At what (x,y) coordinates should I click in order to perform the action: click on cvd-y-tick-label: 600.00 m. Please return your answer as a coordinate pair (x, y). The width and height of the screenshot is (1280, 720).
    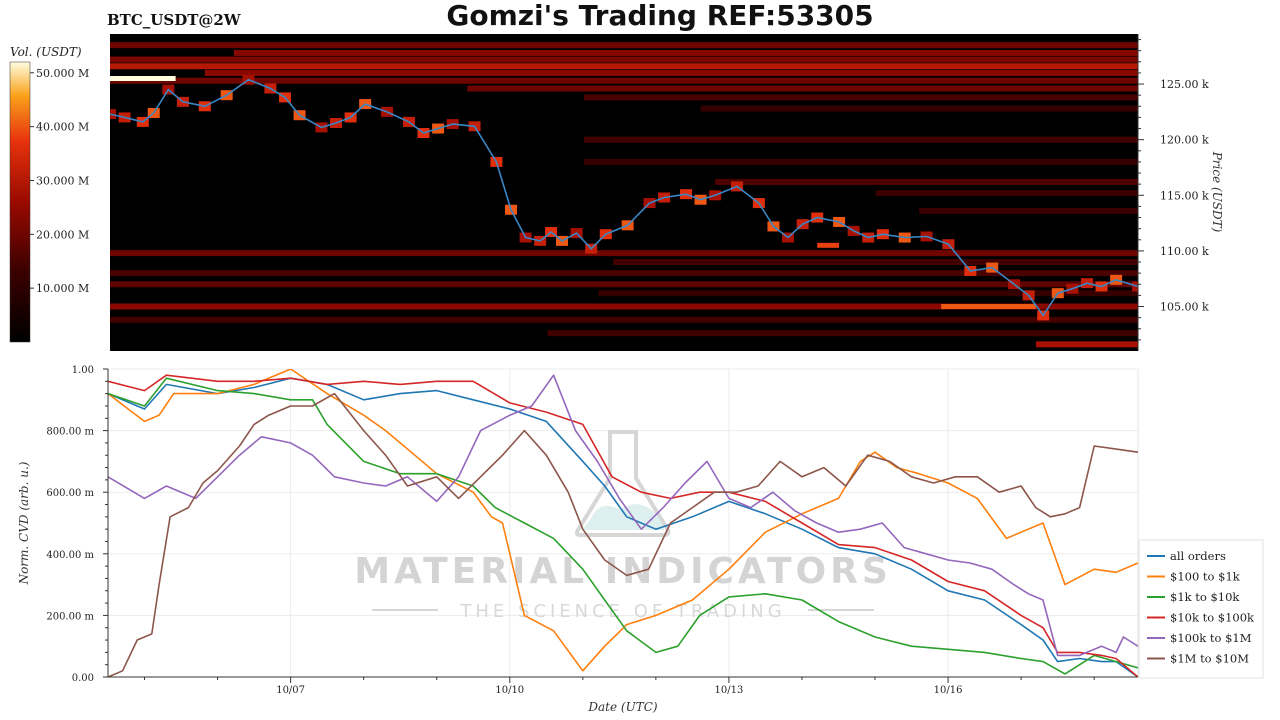
    Looking at the image, I should click on (70, 493).